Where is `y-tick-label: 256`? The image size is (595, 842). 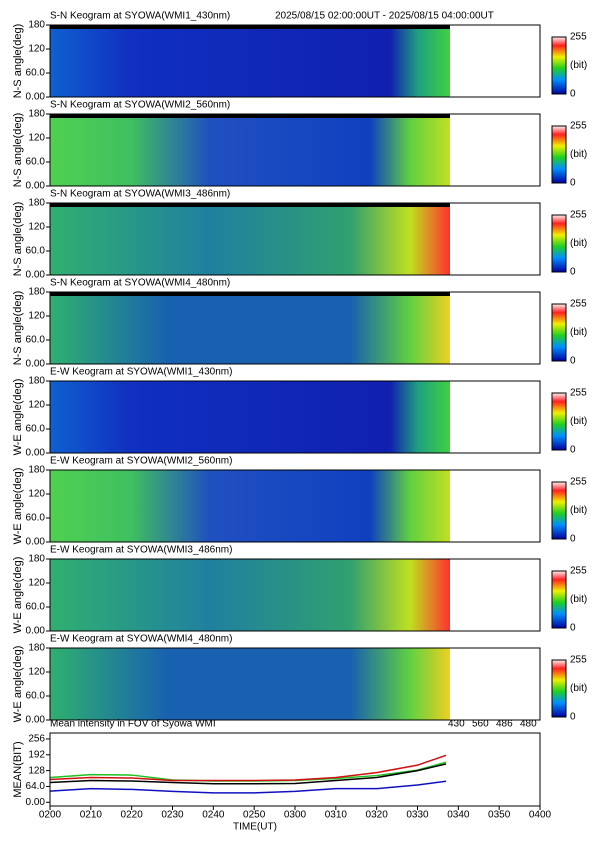 y-tick-label: 256 is located at coordinates (36, 739).